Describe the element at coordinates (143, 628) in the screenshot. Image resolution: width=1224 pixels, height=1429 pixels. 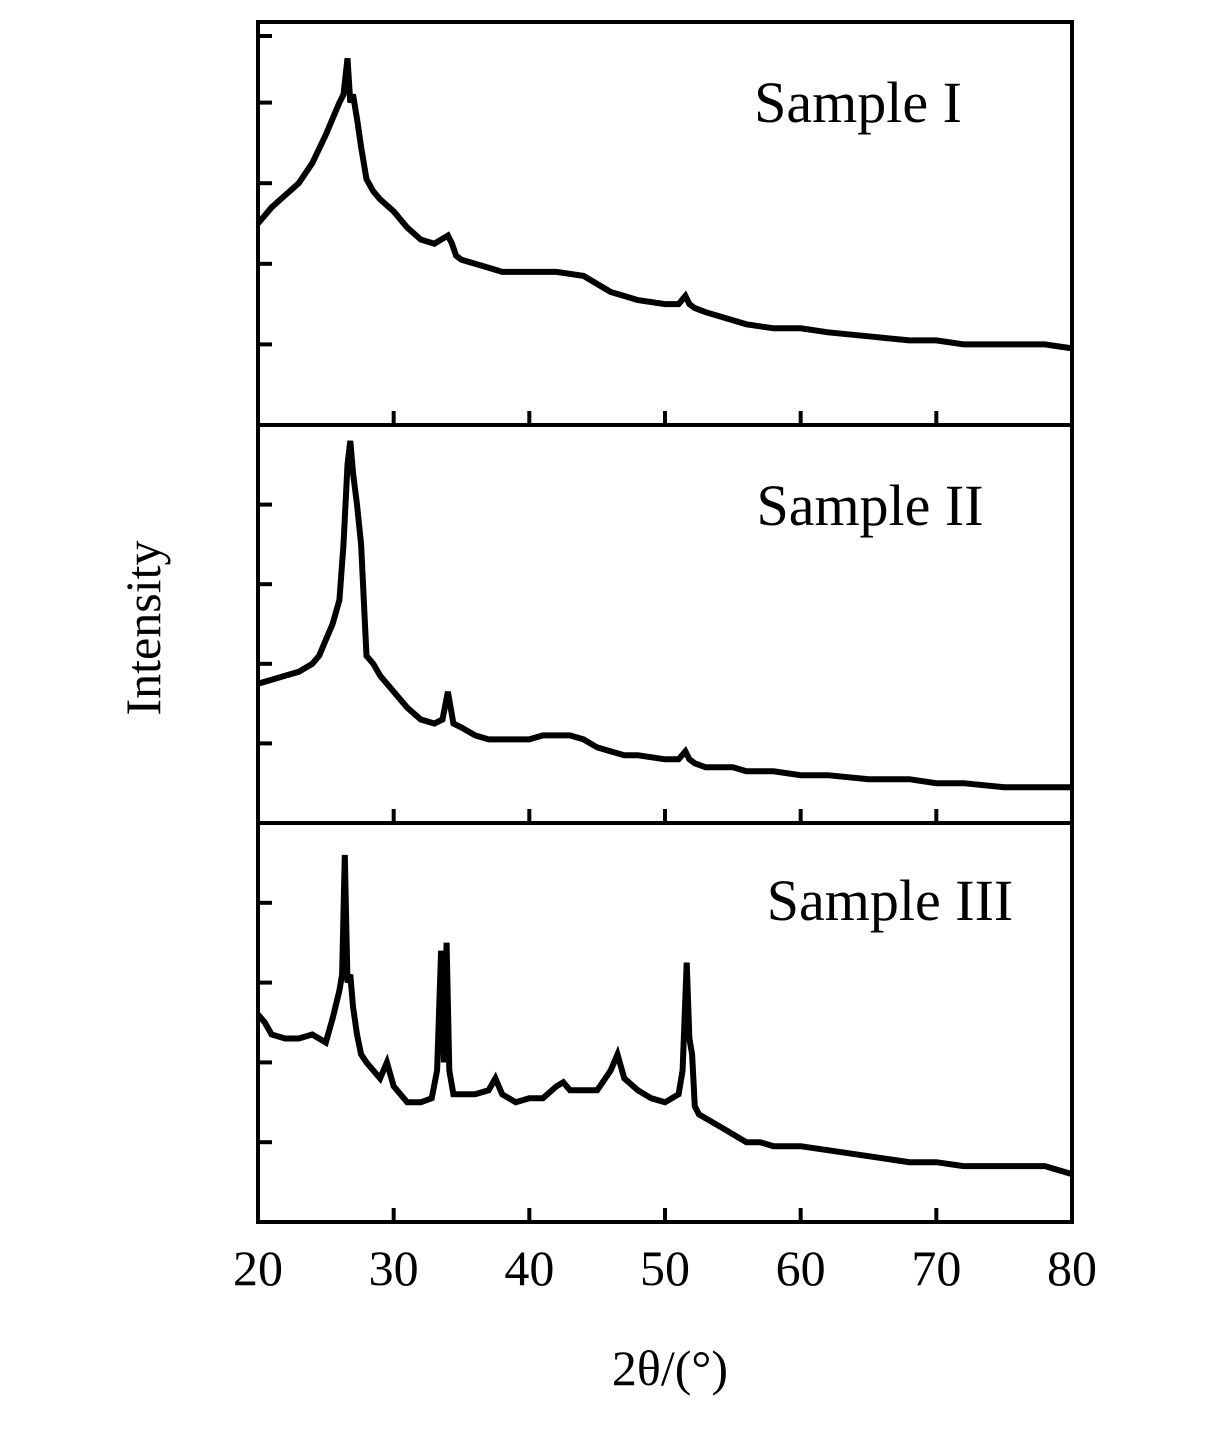
I see `y-axis-label: Intensity` at that location.